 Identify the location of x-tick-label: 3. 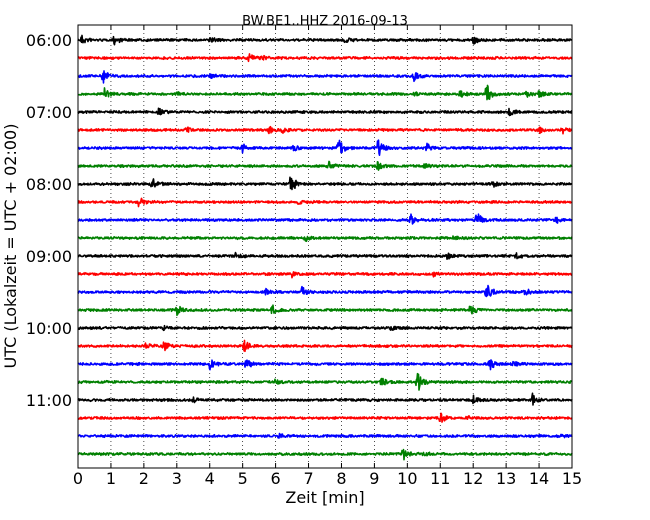
(177, 478).